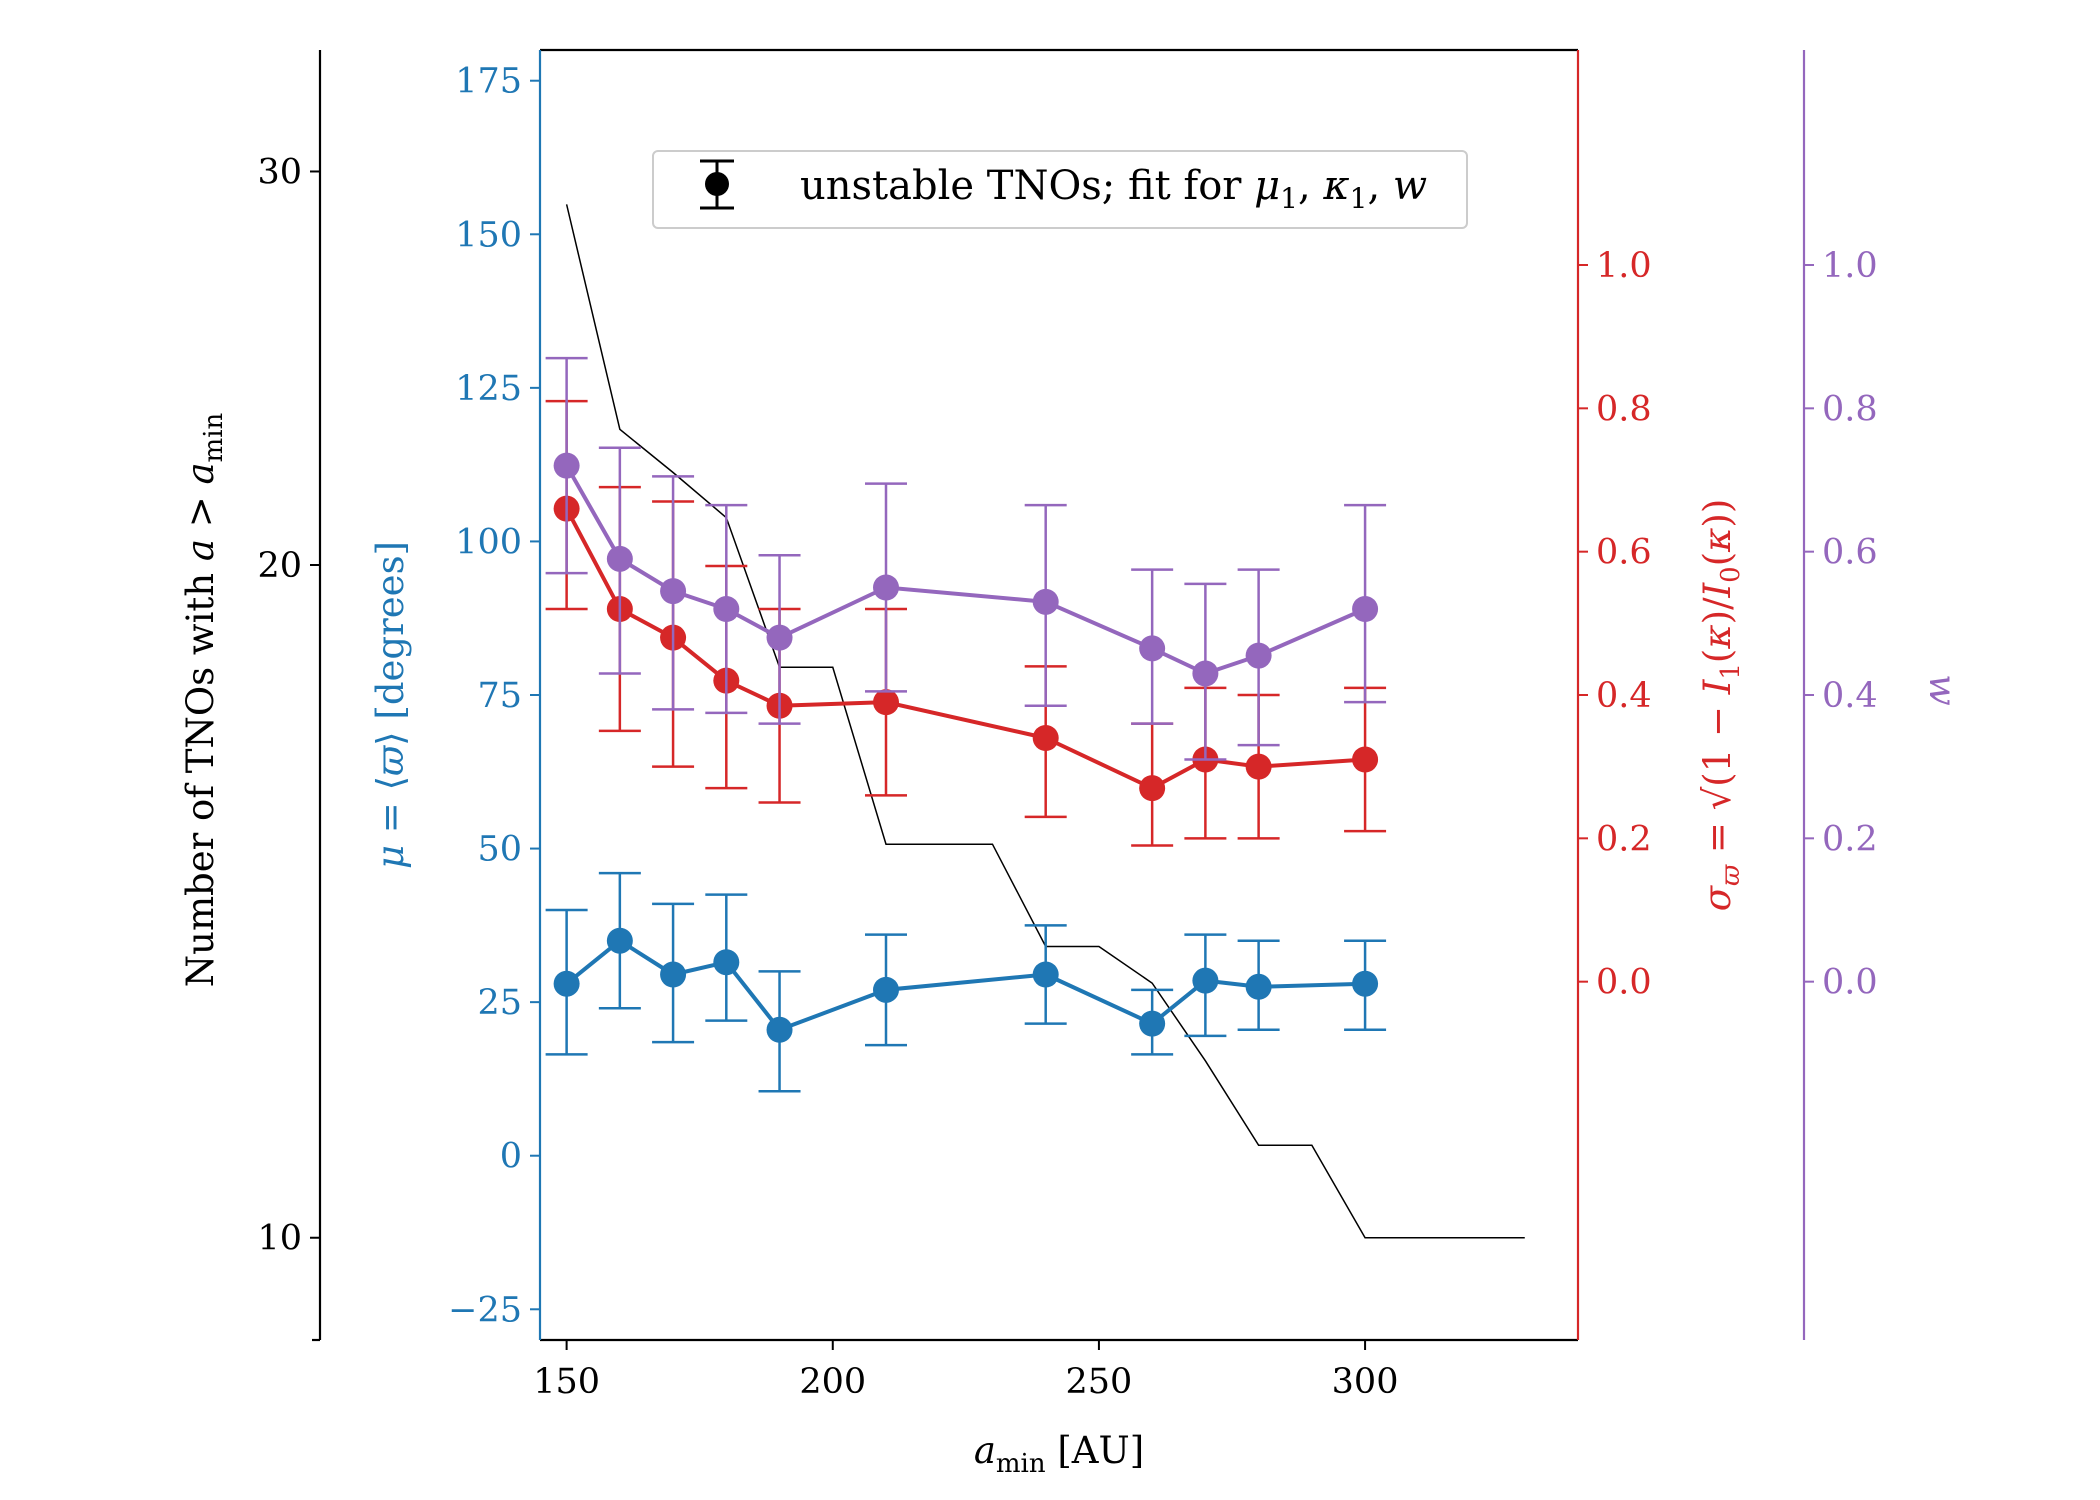  What do you see at coordinates (1099, 1382) in the screenshot?
I see `x-tick-label: 250` at bounding box center [1099, 1382].